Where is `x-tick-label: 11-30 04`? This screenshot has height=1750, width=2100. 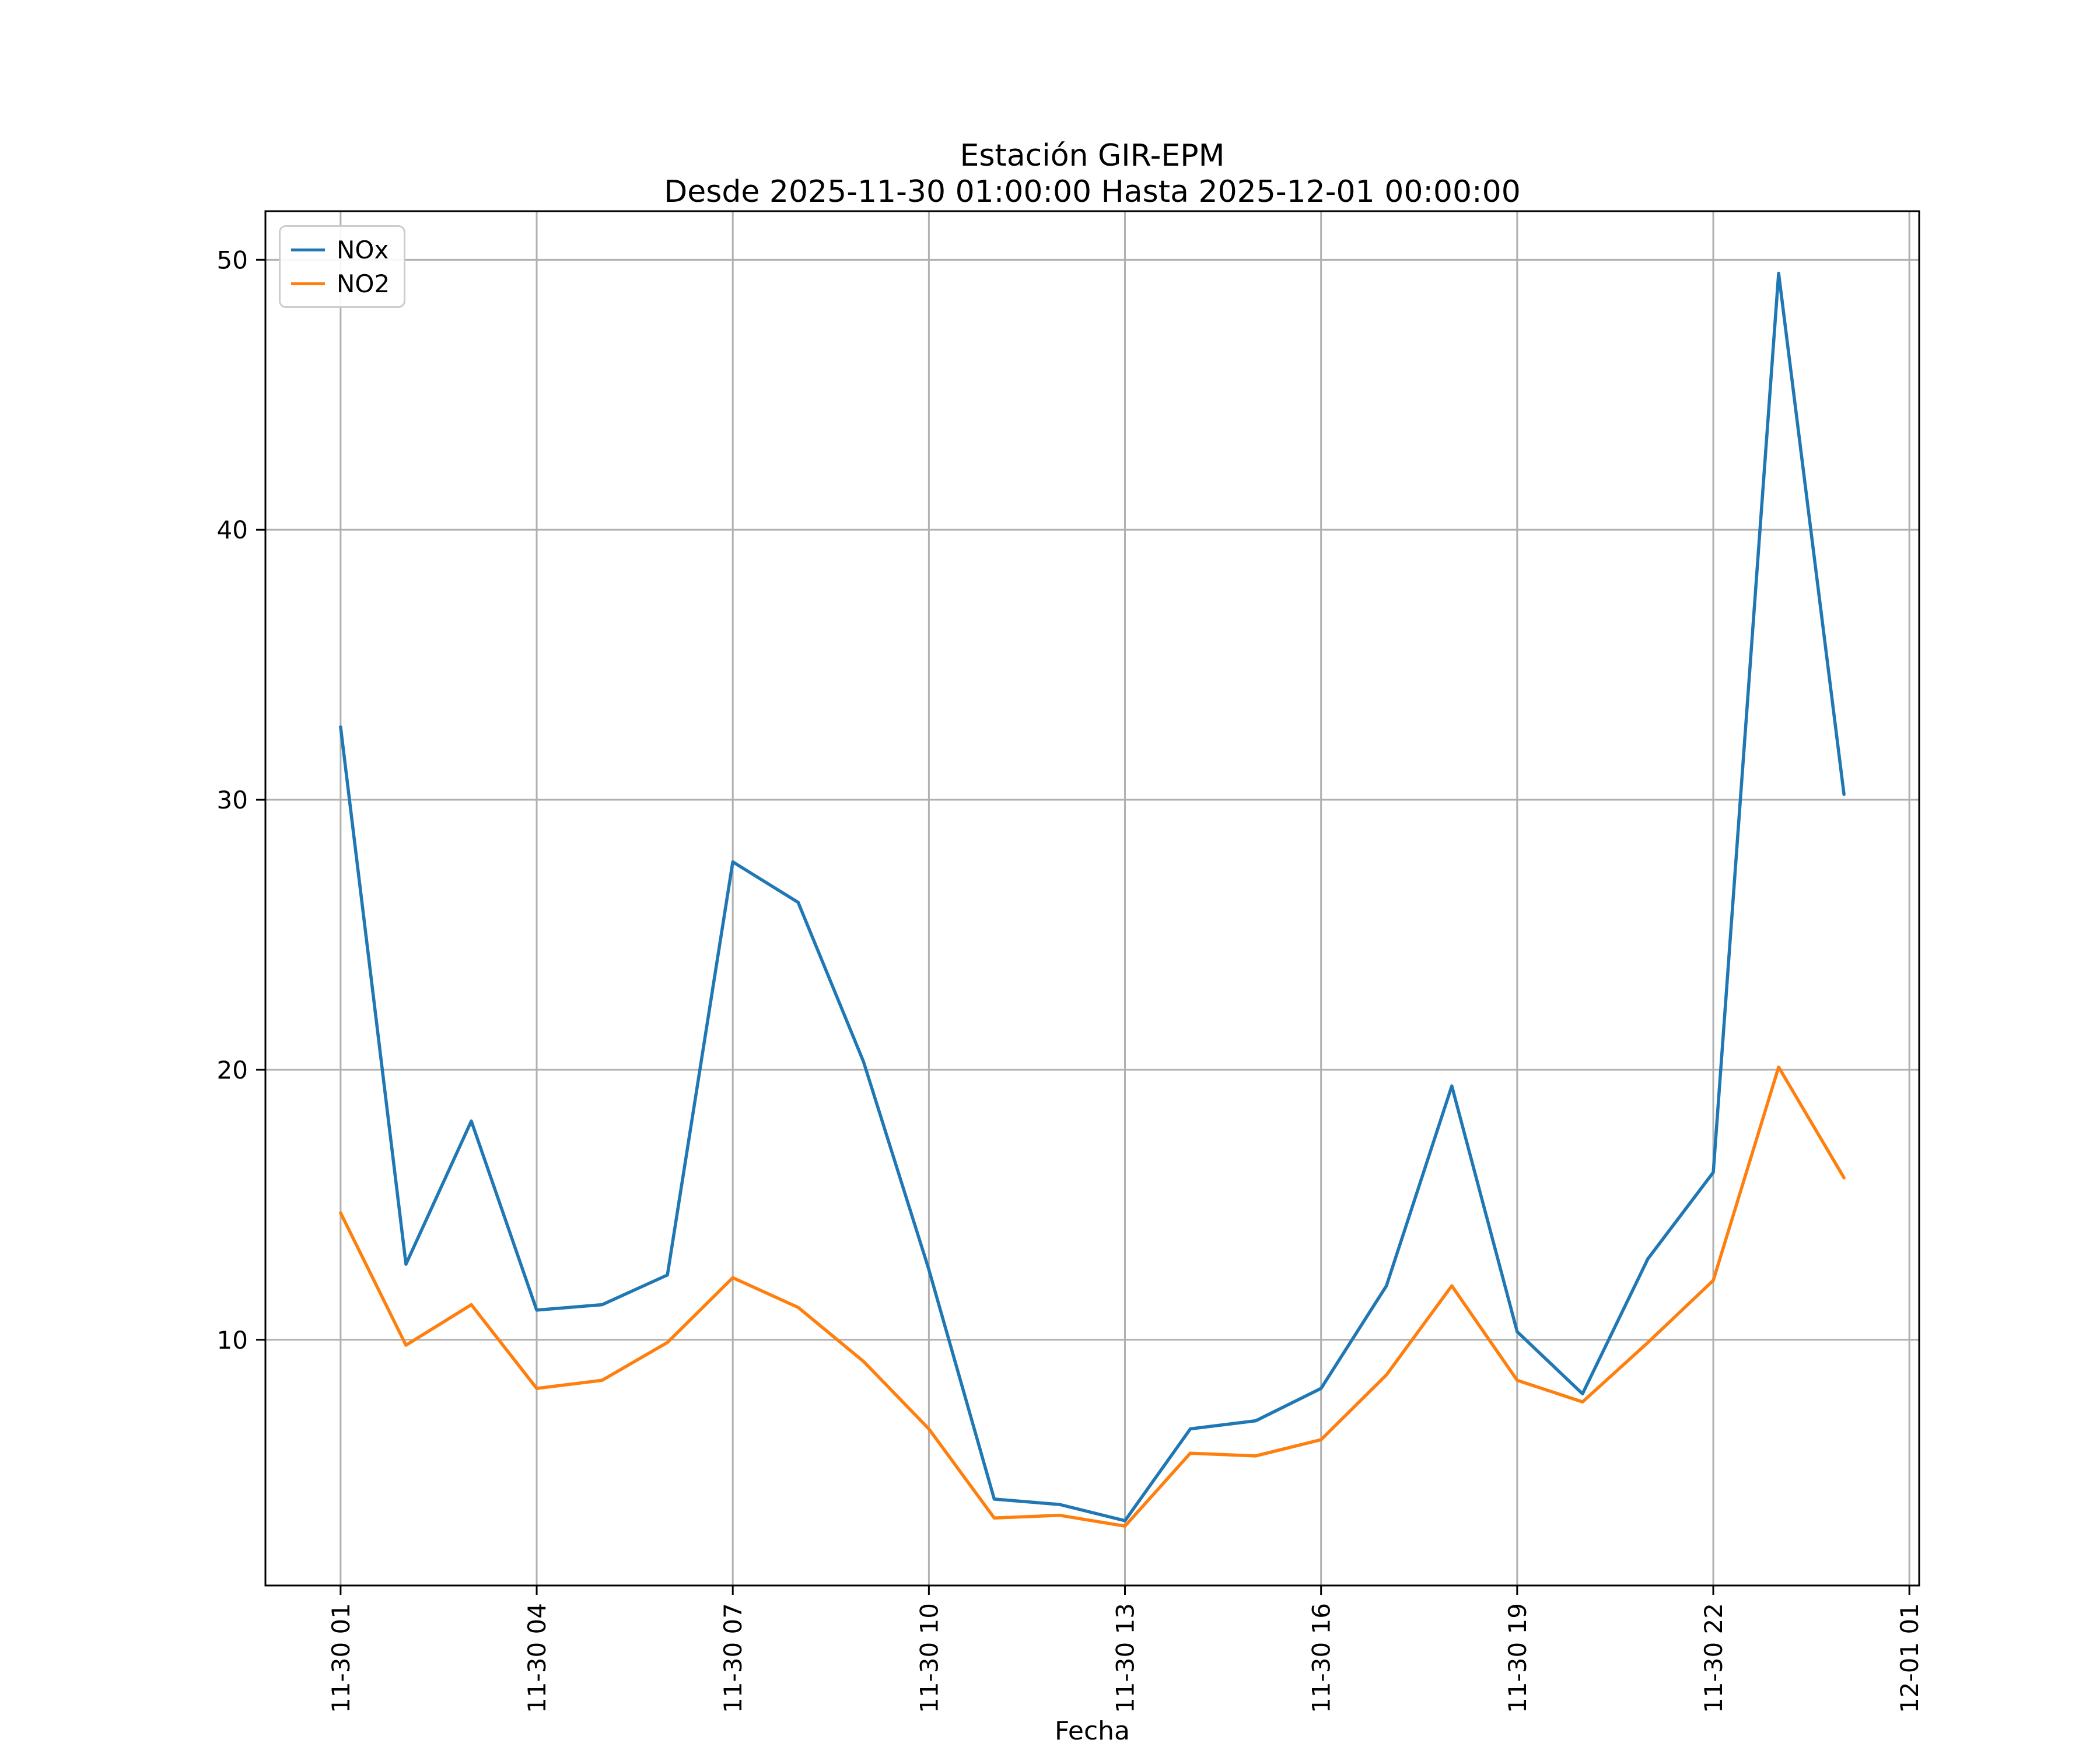 x-tick-label: 11-30 04 is located at coordinates (537, 1658).